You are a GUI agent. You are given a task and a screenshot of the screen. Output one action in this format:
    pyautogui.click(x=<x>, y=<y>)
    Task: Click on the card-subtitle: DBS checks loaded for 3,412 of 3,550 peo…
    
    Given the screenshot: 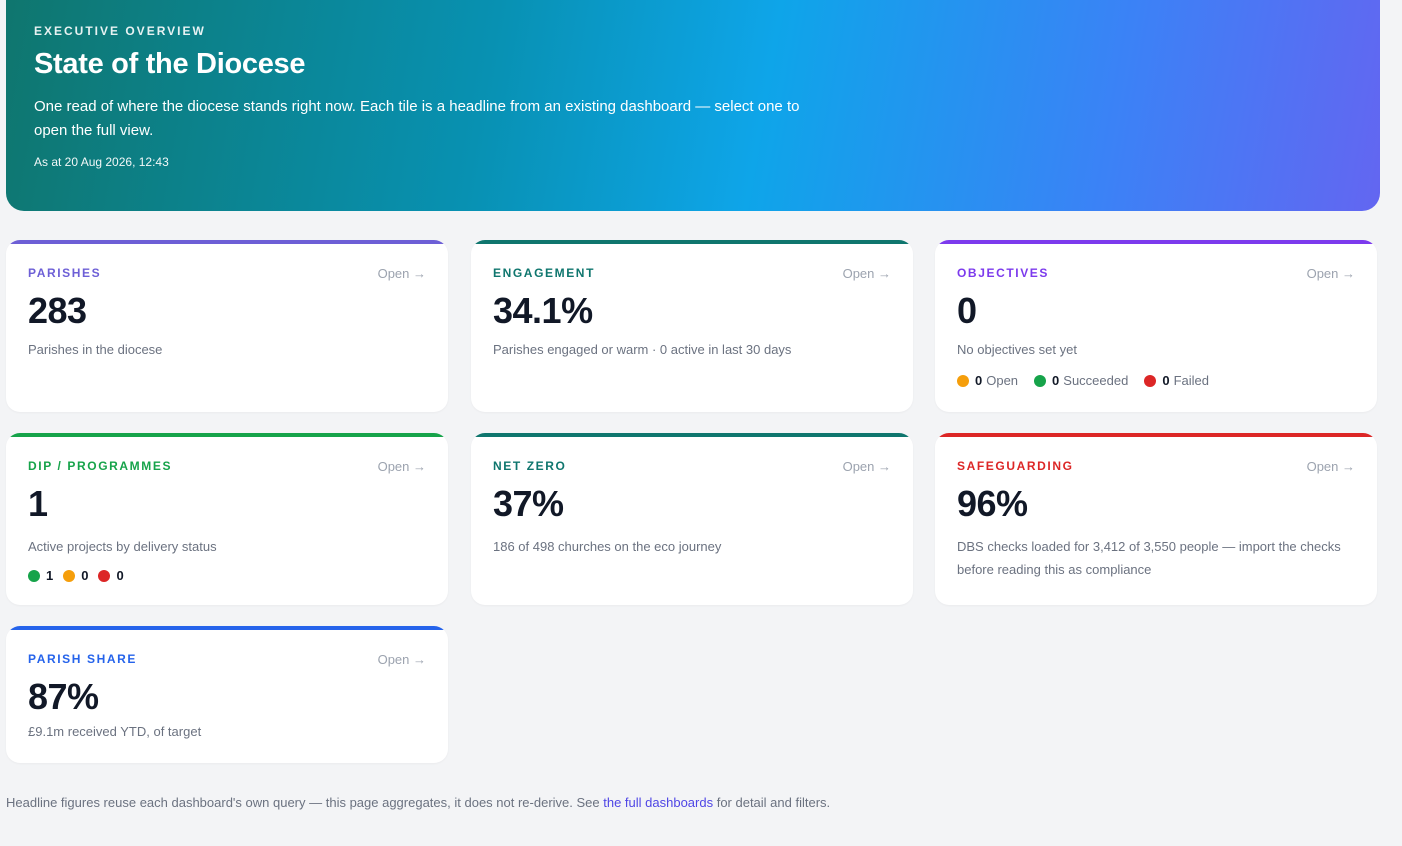 What is the action you would take?
    pyautogui.click(x=1149, y=558)
    